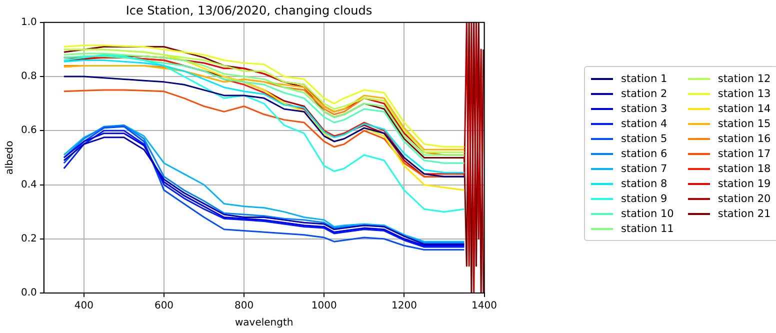 This screenshot has width=776, height=333. I want to click on x-tick-label: 800, so click(244, 306).